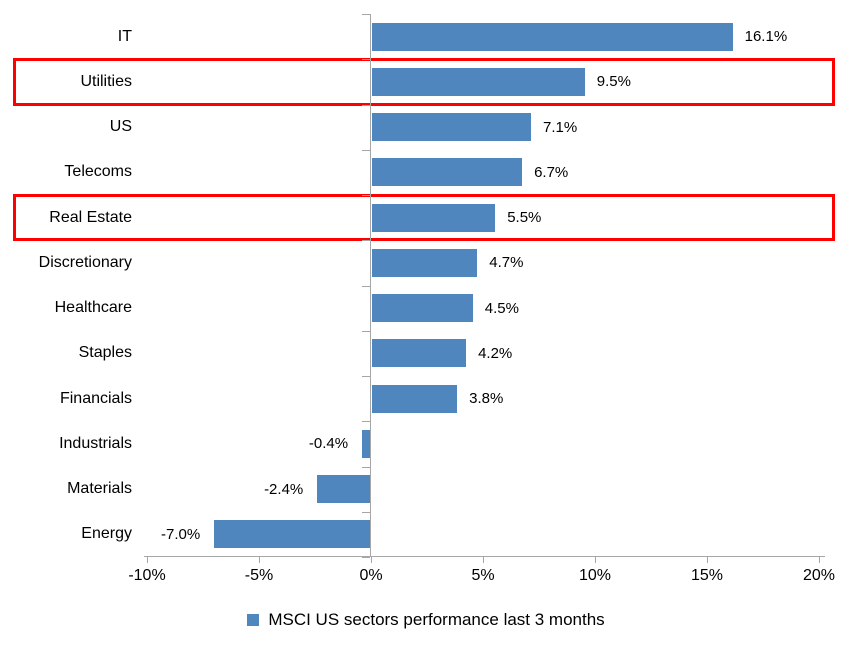  What do you see at coordinates (93, 308) in the screenshot?
I see `category-label-healthcare: Healthcare` at bounding box center [93, 308].